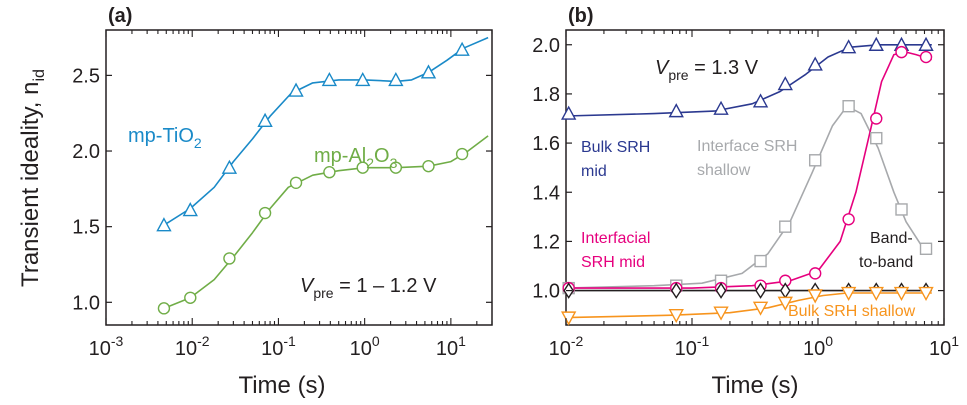  What do you see at coordinates (86, 228) in the screenshot?
I see `y-tick-label: 1.5` at bounding box center [86, 228].